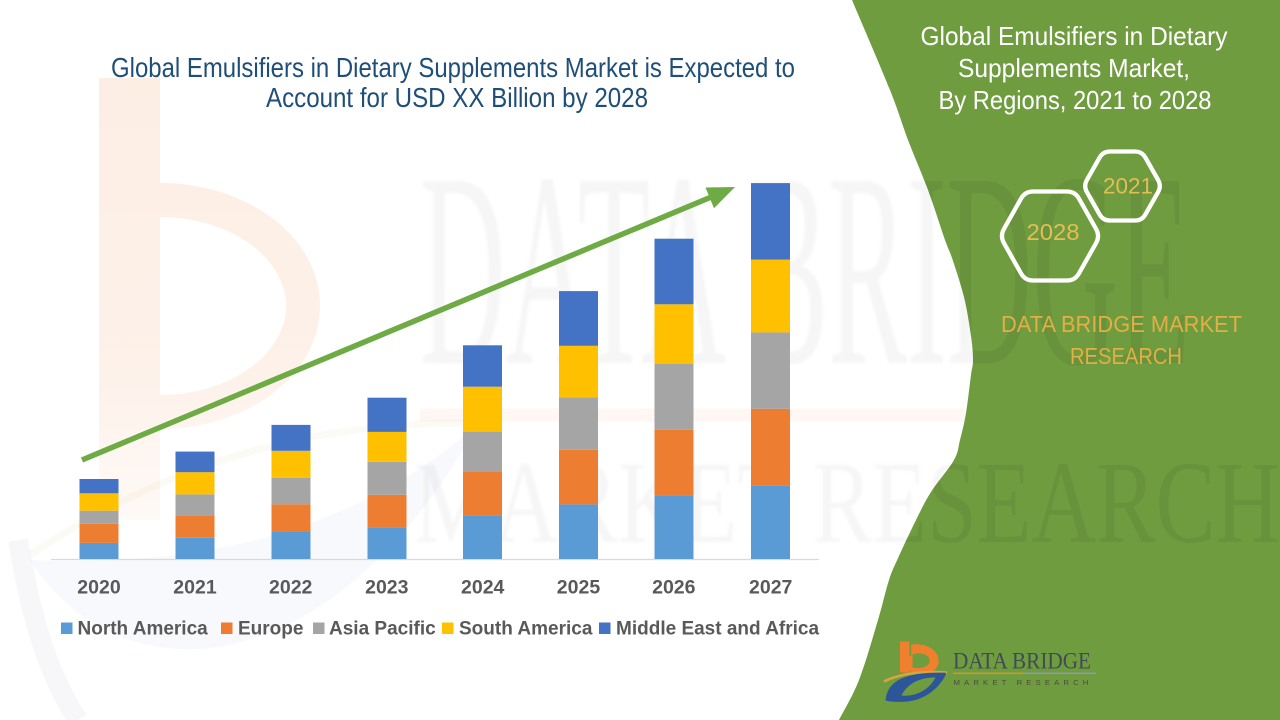 The image size is (1280, 720). What do you see at coordinates (1075, 100) in the screenshot?
I see `svg-text: By Regions, 2021 to 2028` at bounding box center [1075, 100].